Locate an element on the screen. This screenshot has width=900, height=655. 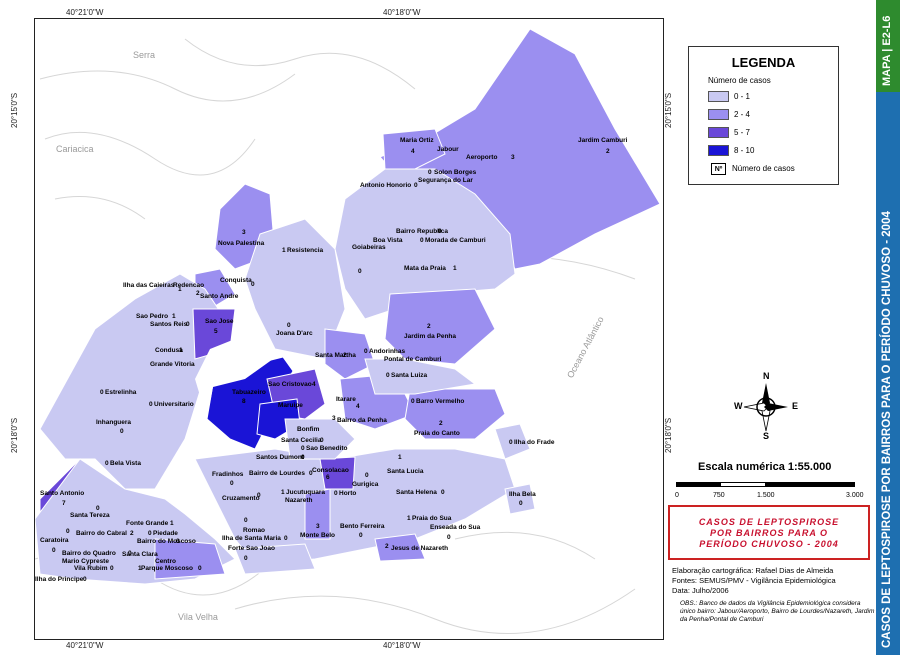
neighborhood-label: Consolacao is located at coordinates (330, 470).